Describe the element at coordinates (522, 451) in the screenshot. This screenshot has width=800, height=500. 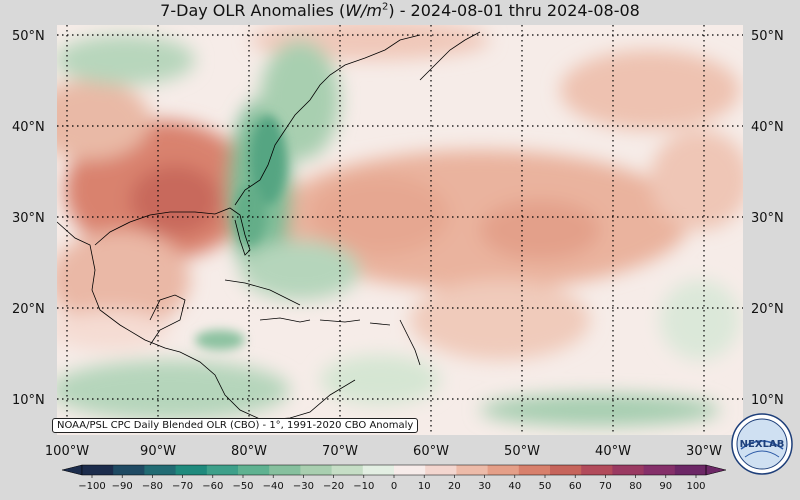
I see `lon-label: 50°W` at that location.